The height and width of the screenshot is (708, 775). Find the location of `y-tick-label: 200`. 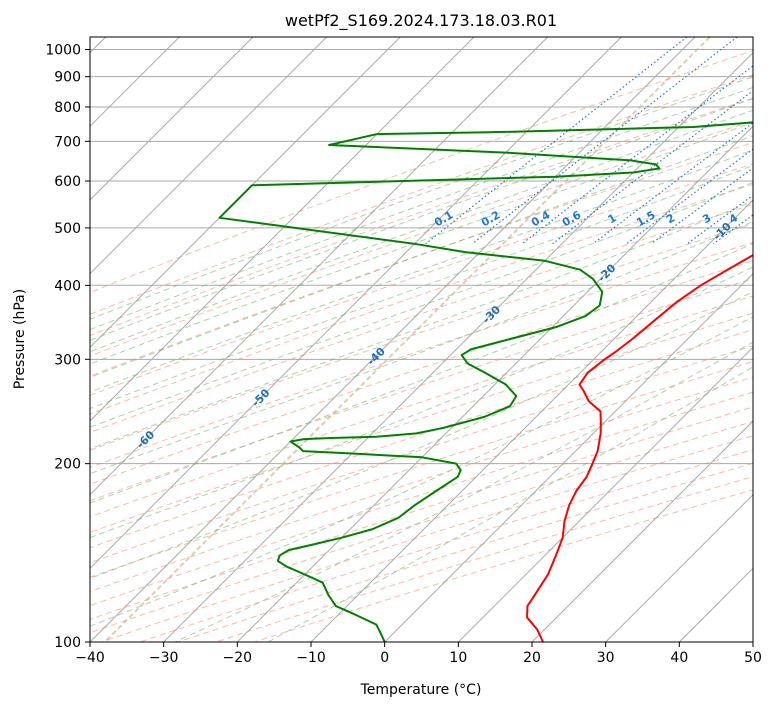

y-tick-label: 200 is located at coordinates (67, 465).